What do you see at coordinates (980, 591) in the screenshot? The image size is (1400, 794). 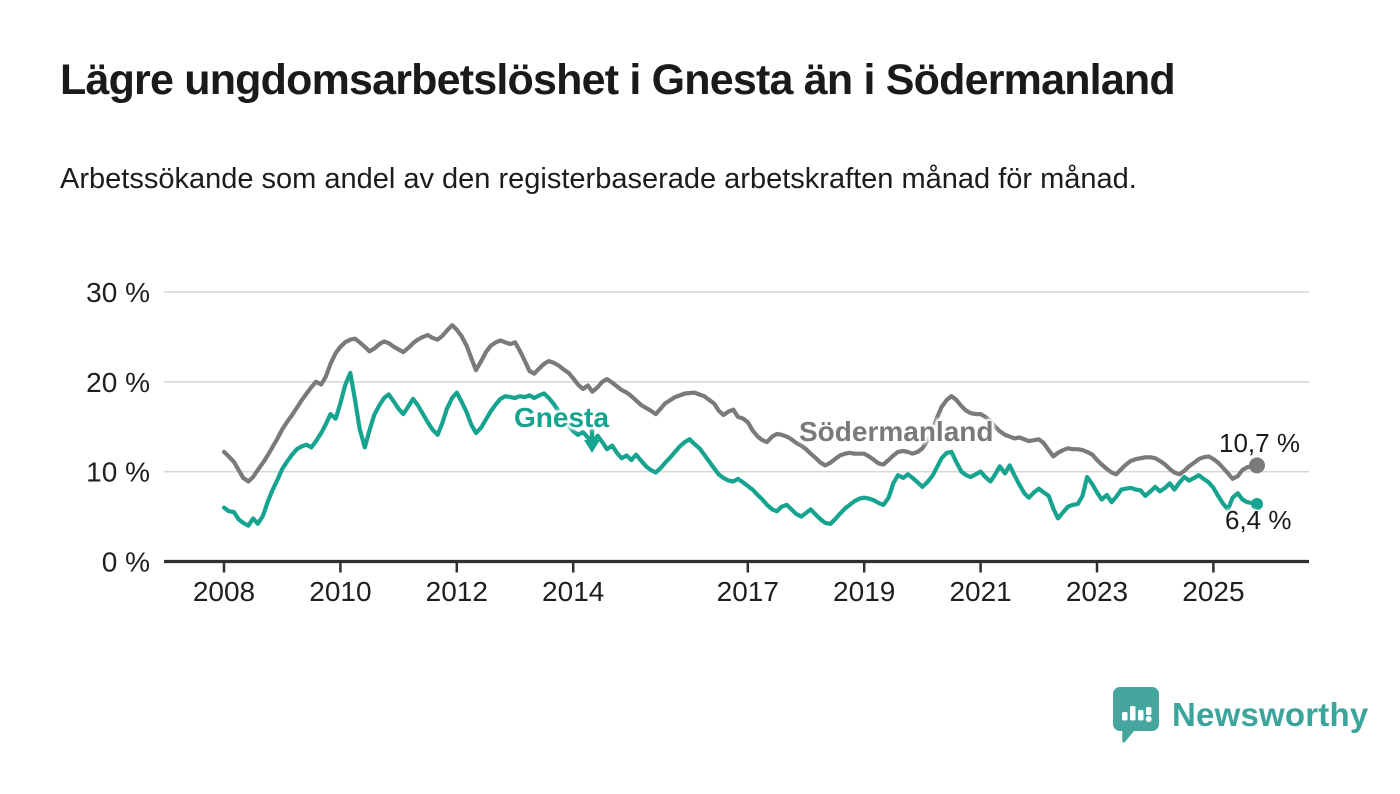 I see `x-axis-tick-label: 2021` at bounding box center [980, 591].